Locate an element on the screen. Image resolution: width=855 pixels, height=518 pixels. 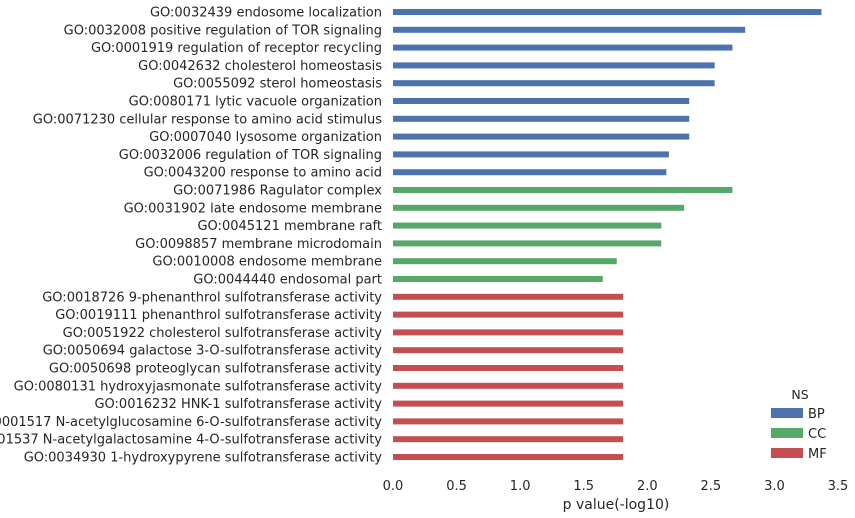
category-label: GO:0010008 endosome membrane is located at coordinates (267, 262).